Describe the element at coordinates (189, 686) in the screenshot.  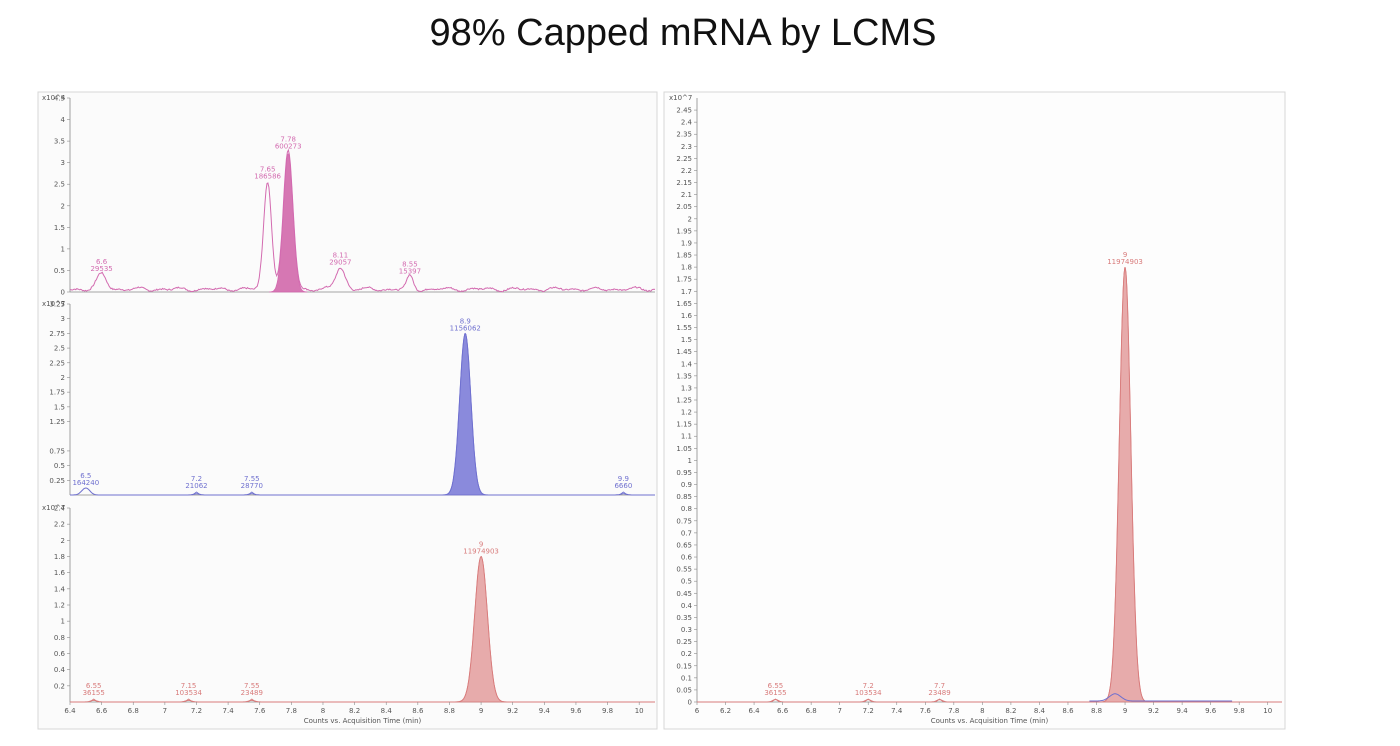
I see `peak-rt-label: 7.15` at that location.